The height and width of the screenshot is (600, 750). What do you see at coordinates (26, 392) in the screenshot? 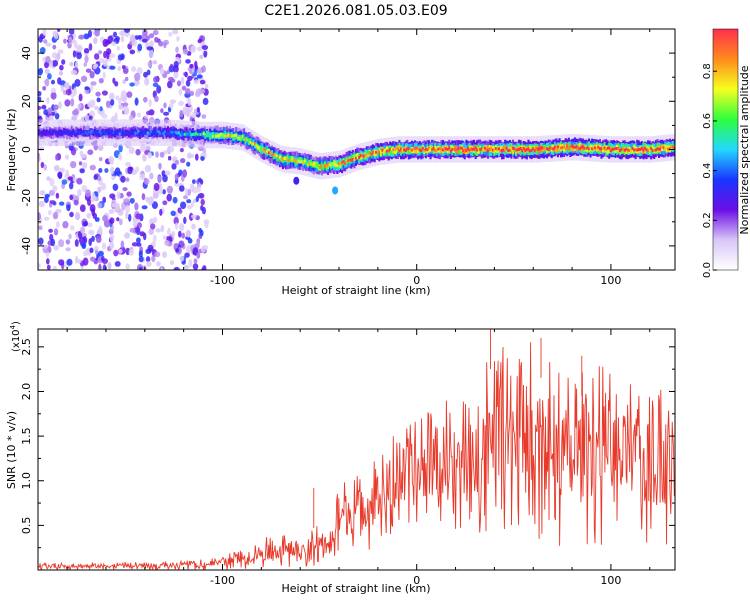
I see `y-tick-label: 2.0` at bounding box center [26, 392].